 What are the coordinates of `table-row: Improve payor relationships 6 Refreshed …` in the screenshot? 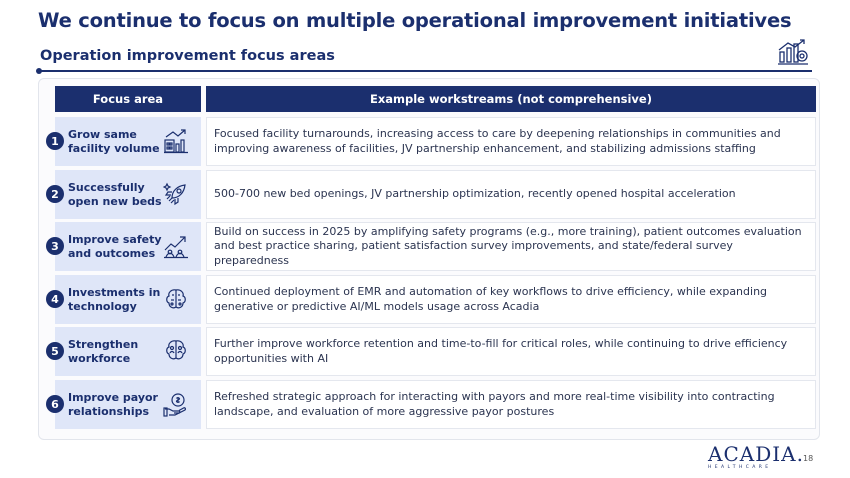 It's located at (431, 404).